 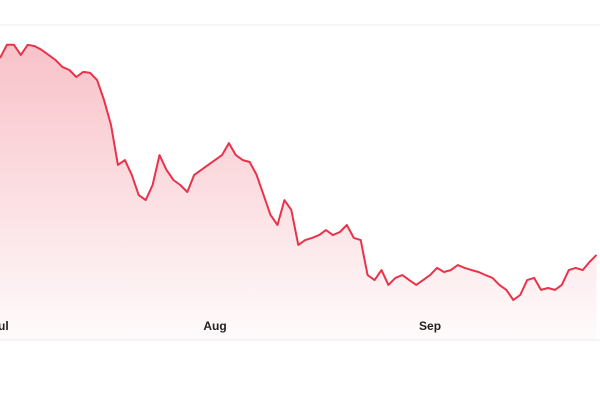 I want to click on x-tick-label: Sep, so click(x=430, y=326).